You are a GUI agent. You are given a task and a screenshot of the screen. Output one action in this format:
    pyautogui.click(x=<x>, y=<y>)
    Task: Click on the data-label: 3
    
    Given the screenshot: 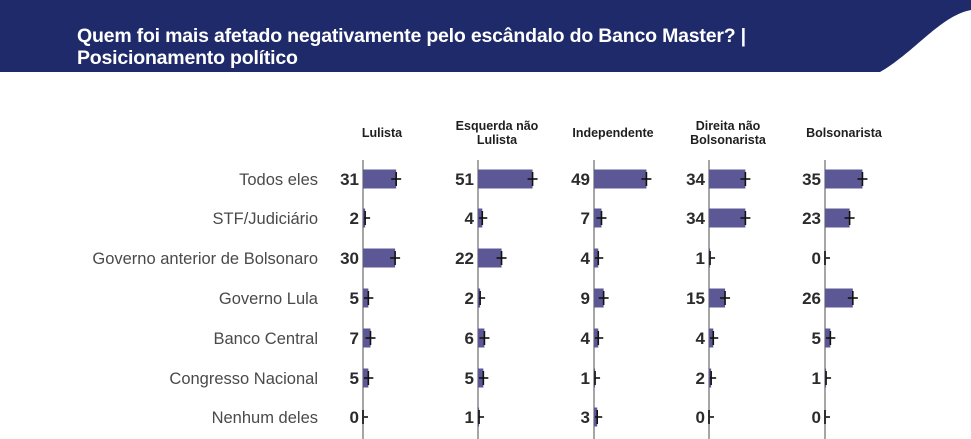 What is the action you would take?
    pyautogui.click(x=585, y=417)
    